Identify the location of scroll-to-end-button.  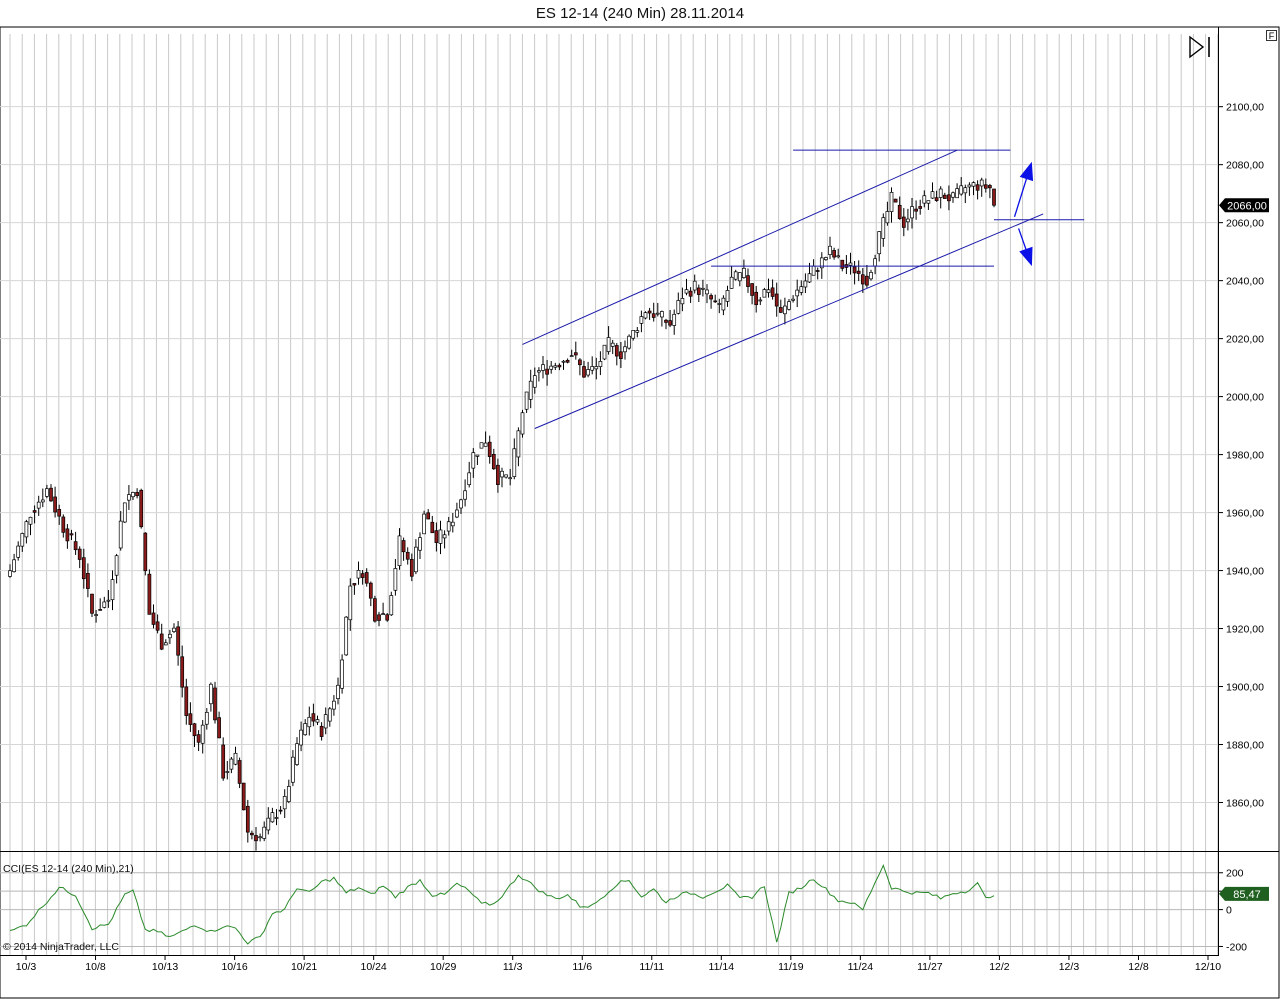
(1199, 47).